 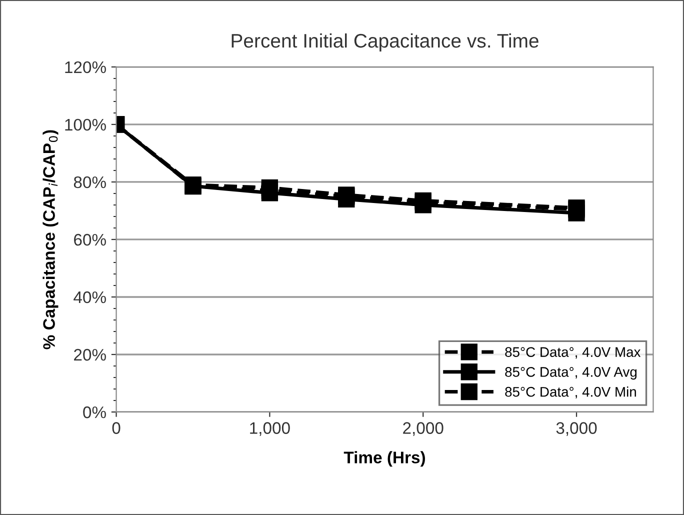 I want to click on legend-label: 85°C Data°, 4.0V Avg, so click(x=571, y=373).